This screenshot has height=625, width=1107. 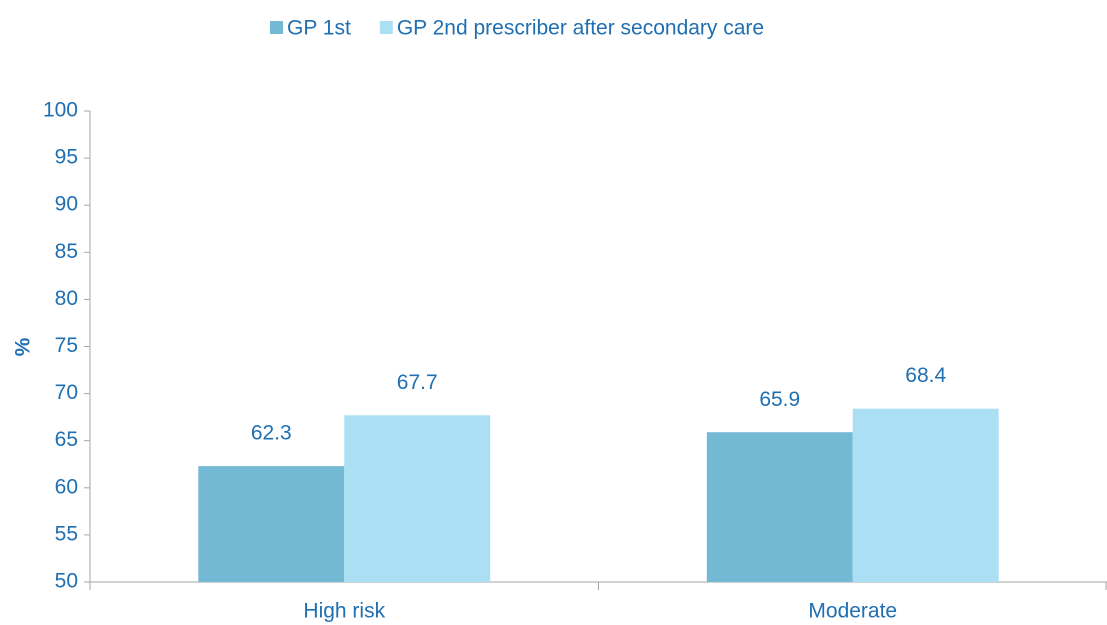 I want to click on data-label: 65.9, so click(x=779, y=399).